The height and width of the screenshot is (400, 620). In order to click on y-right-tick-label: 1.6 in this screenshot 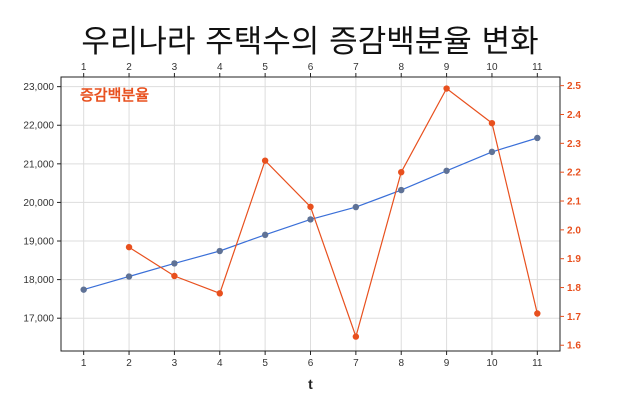, I will do `click(574, 346)`.